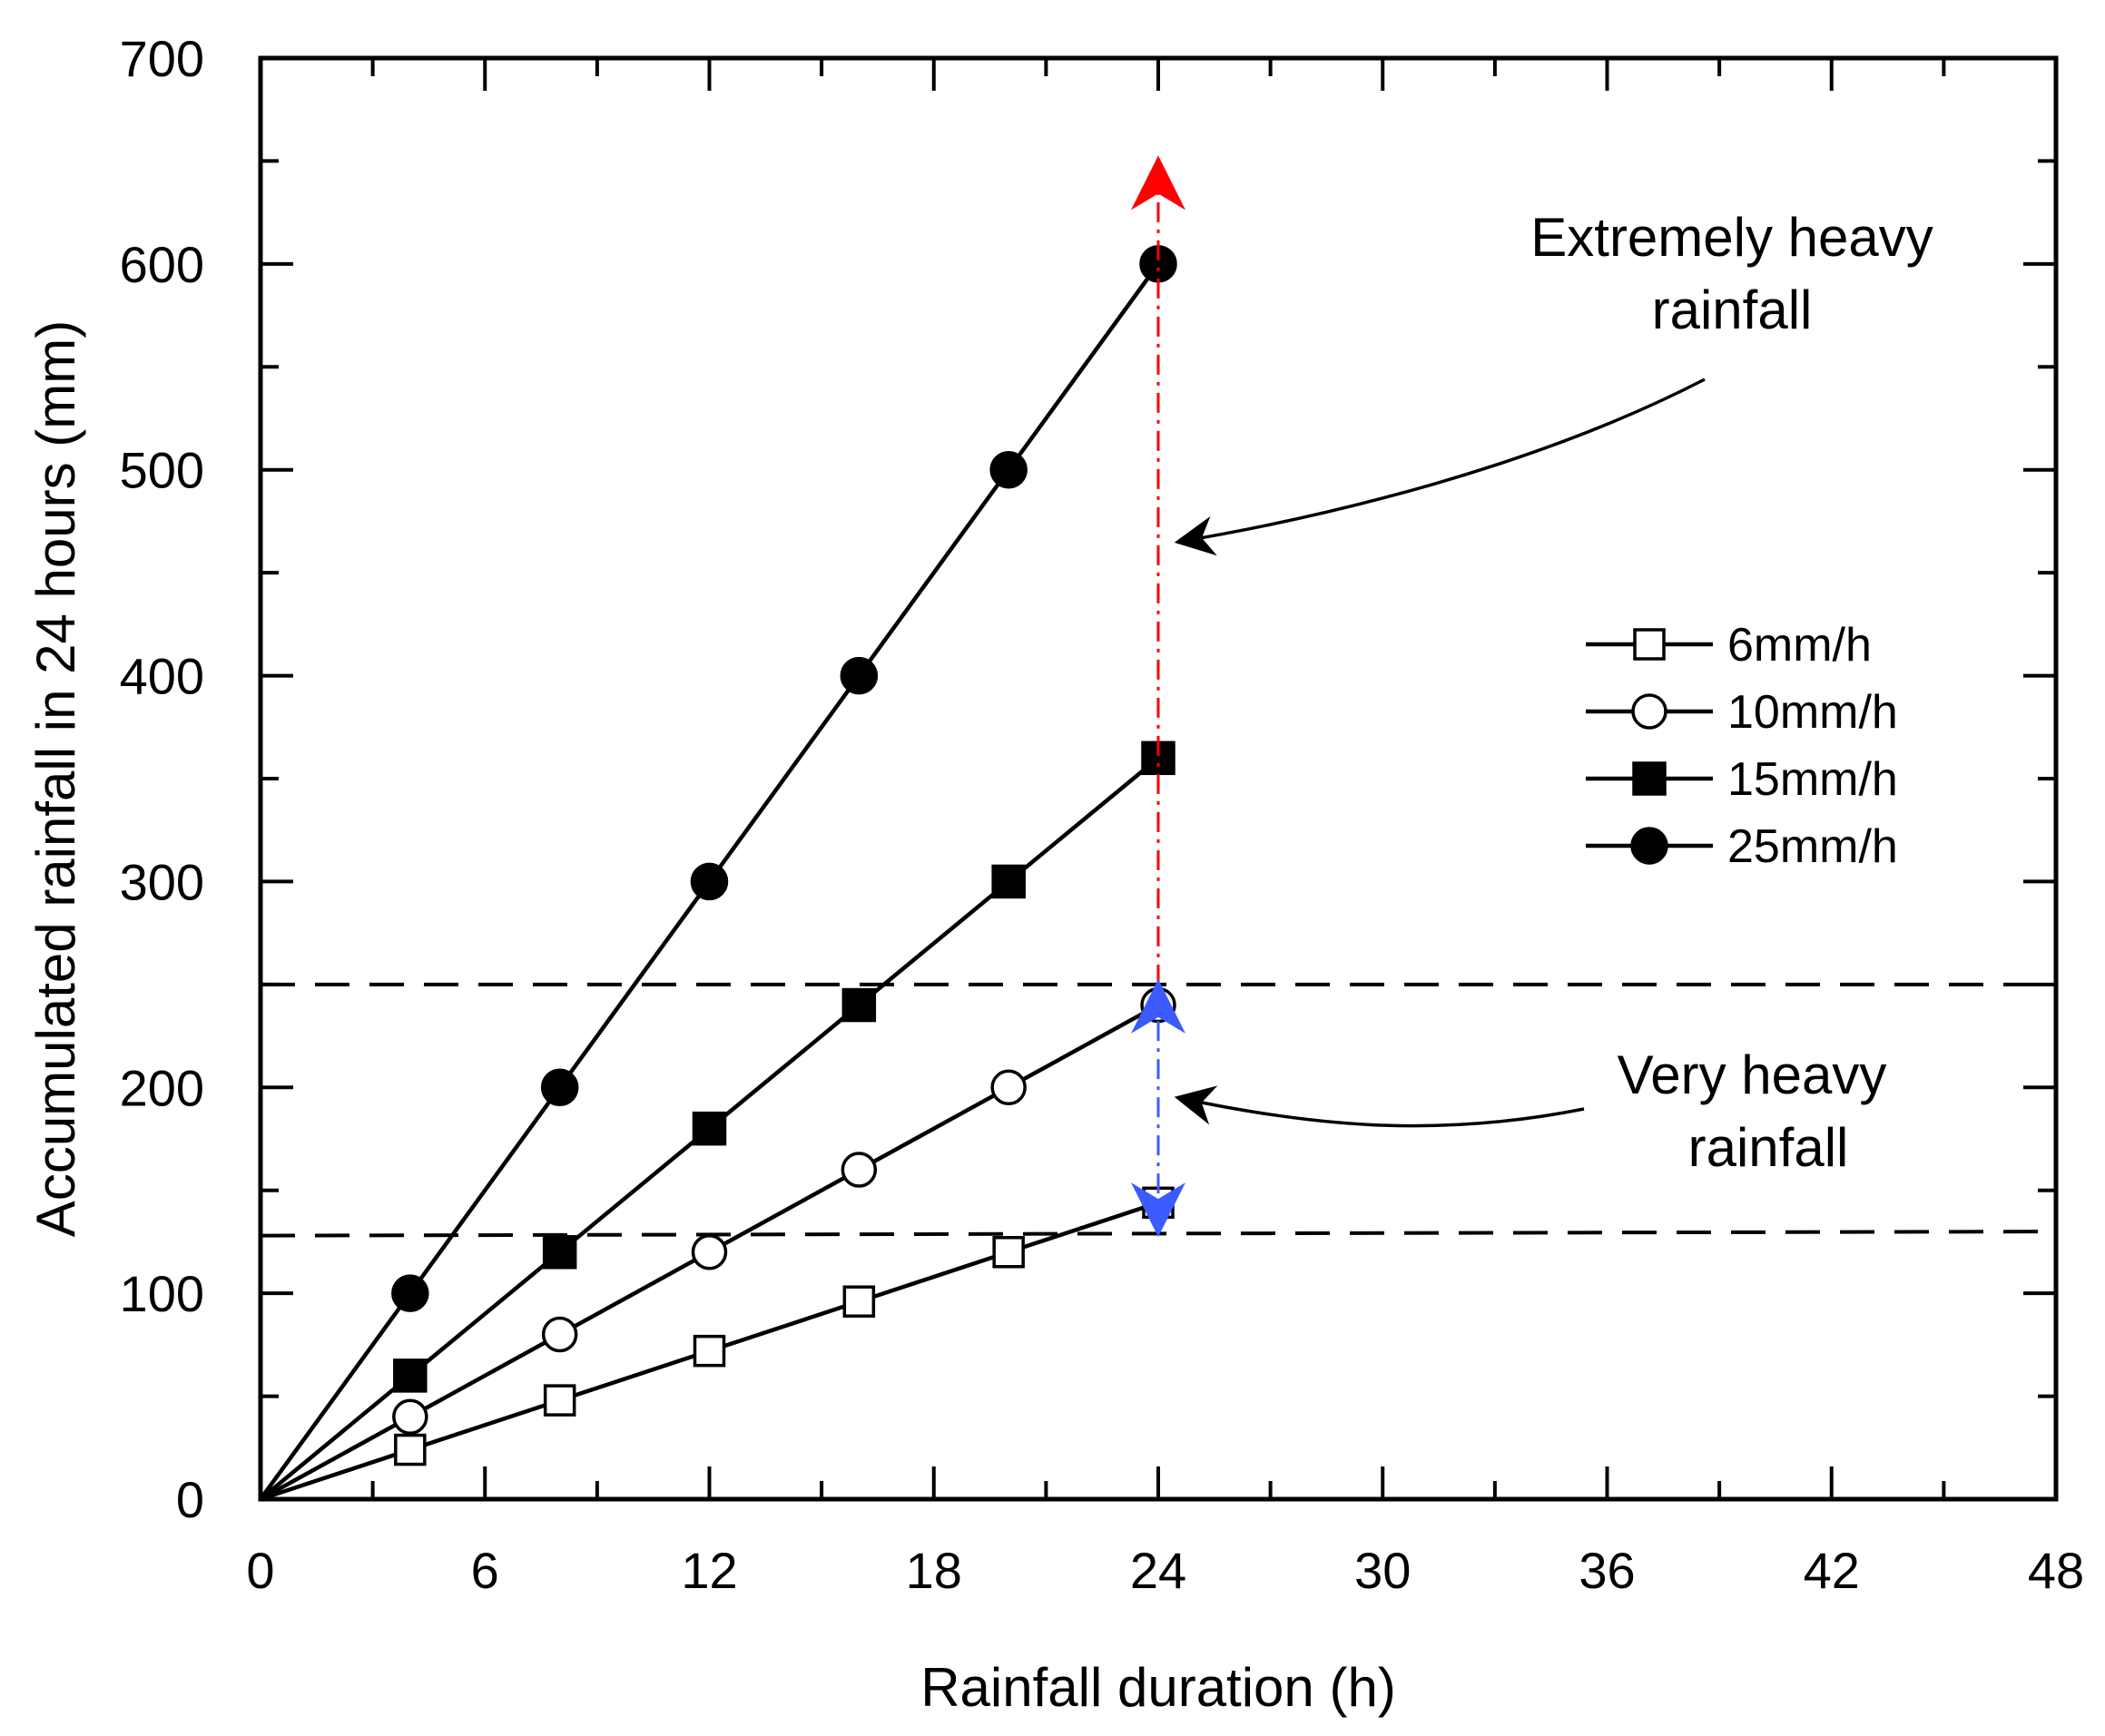 This screenshot has width=2105, height=1736. What do you see at coordinates (162, 58) in the screenshot?
I see `y-tick-label: 700` at bounding box center [162, 58].